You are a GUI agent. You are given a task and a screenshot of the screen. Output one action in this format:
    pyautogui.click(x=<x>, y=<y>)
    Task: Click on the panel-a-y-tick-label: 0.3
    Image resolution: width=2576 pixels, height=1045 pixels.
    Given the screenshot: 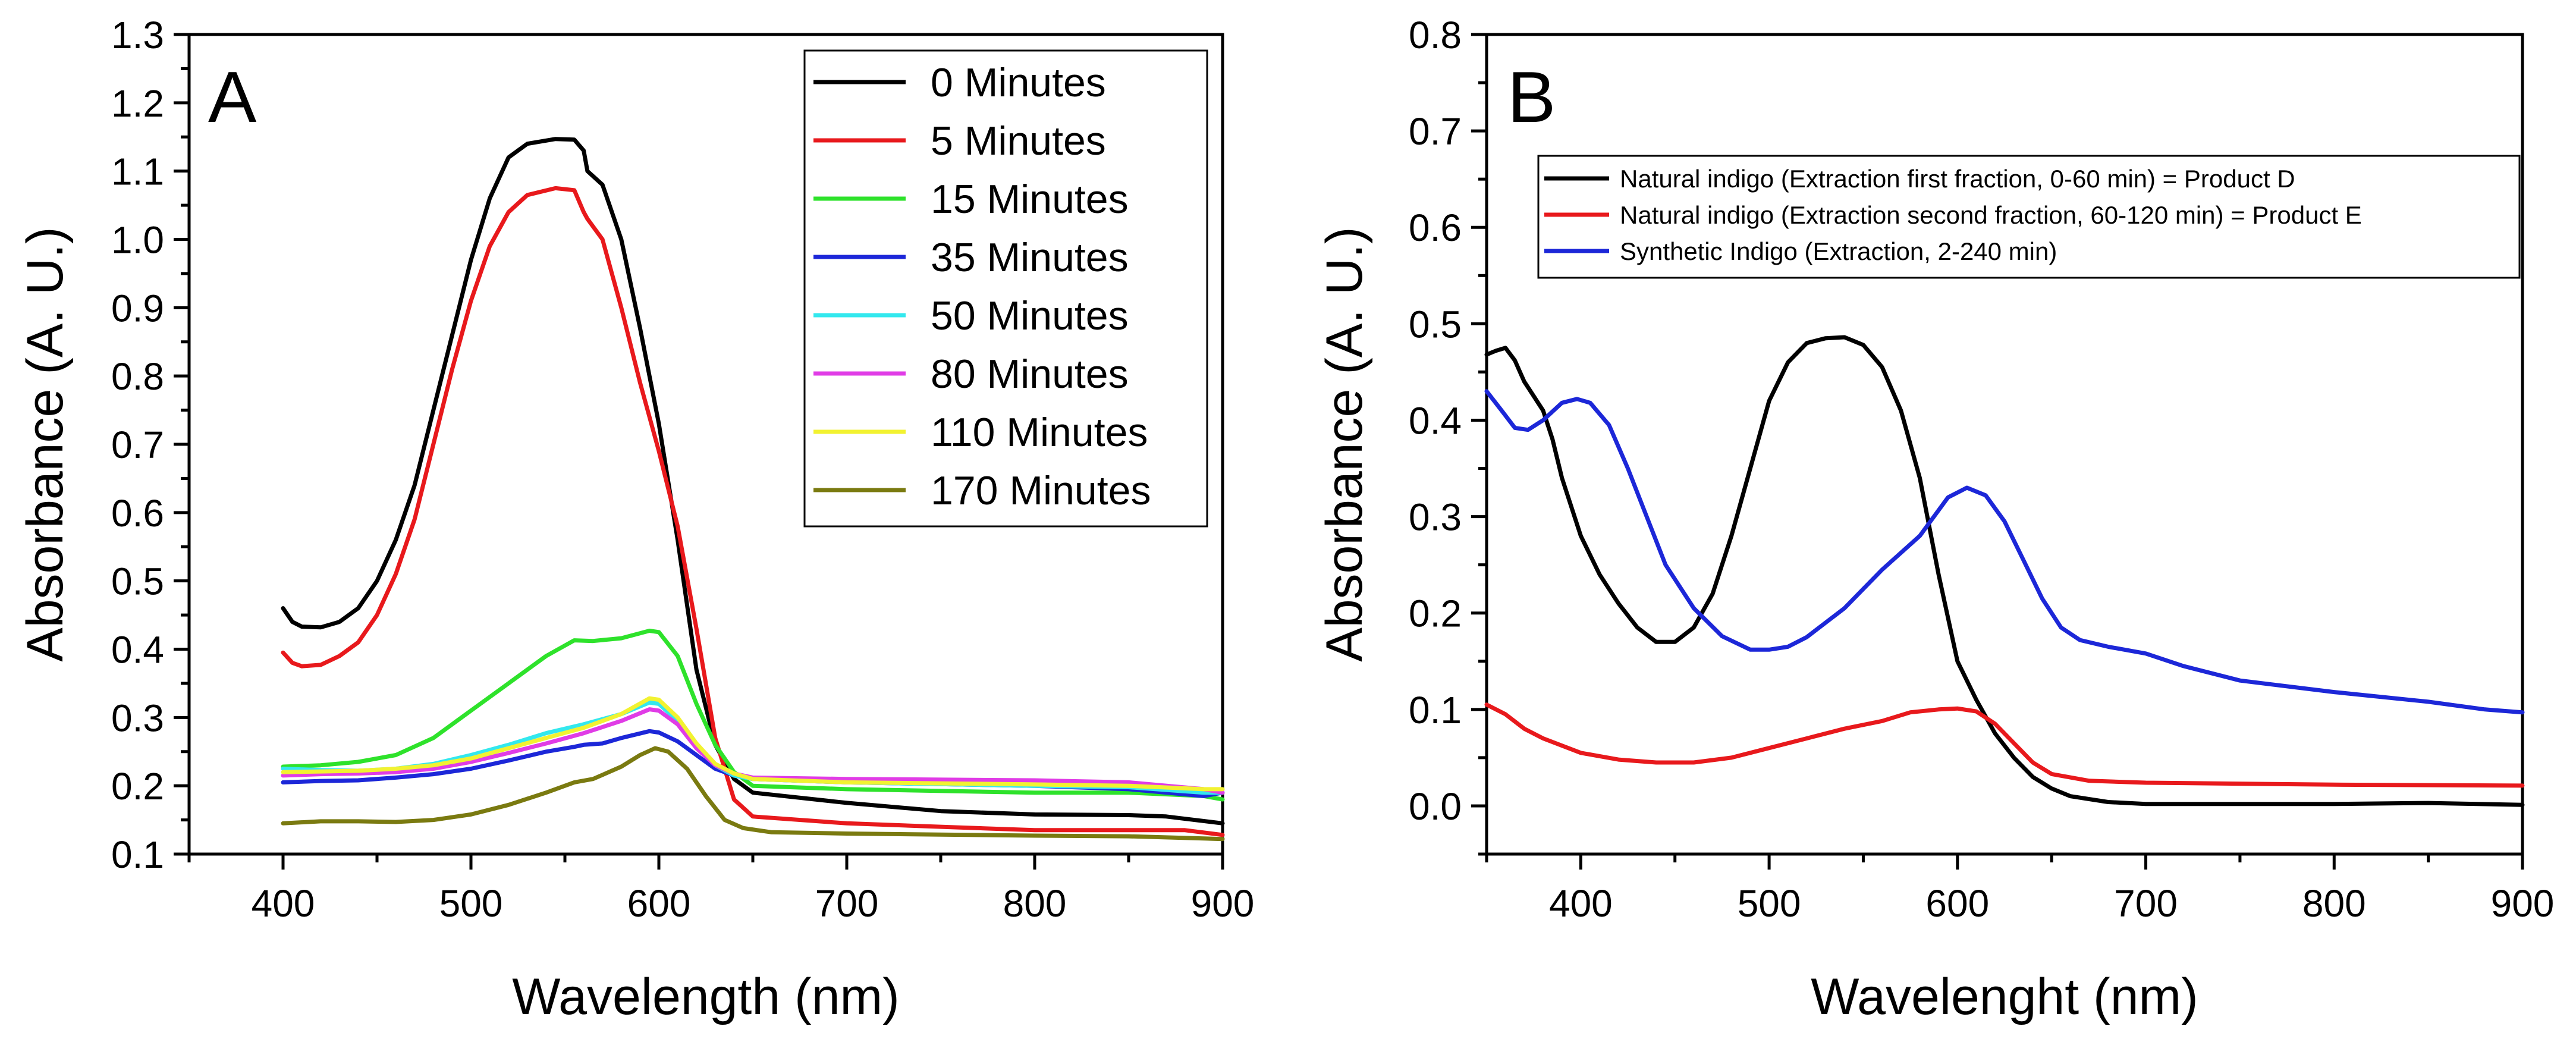 What is the action you would take?
    pyautogui.click(x=137, y=717)
    